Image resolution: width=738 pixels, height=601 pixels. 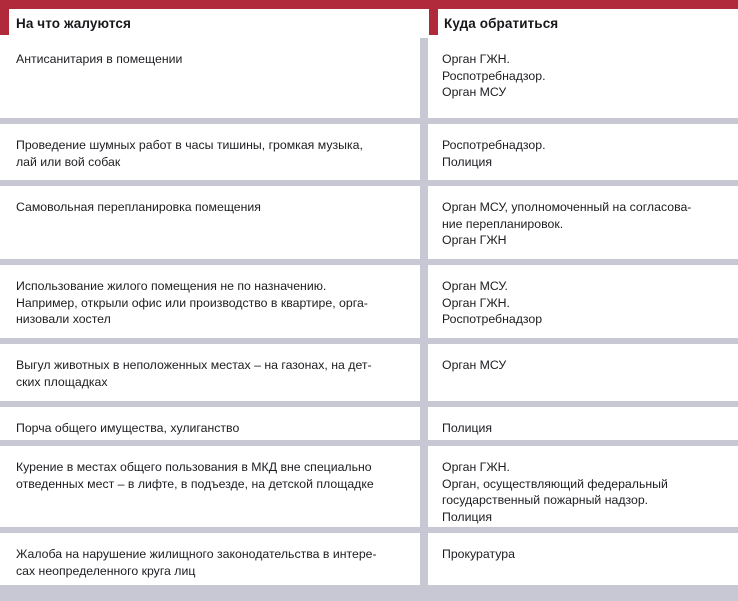 What do you see at coordinates (219, 23) in the screenshot?
I see `column-header-complaint: На что жалуются` at bounding box center [219, 23].